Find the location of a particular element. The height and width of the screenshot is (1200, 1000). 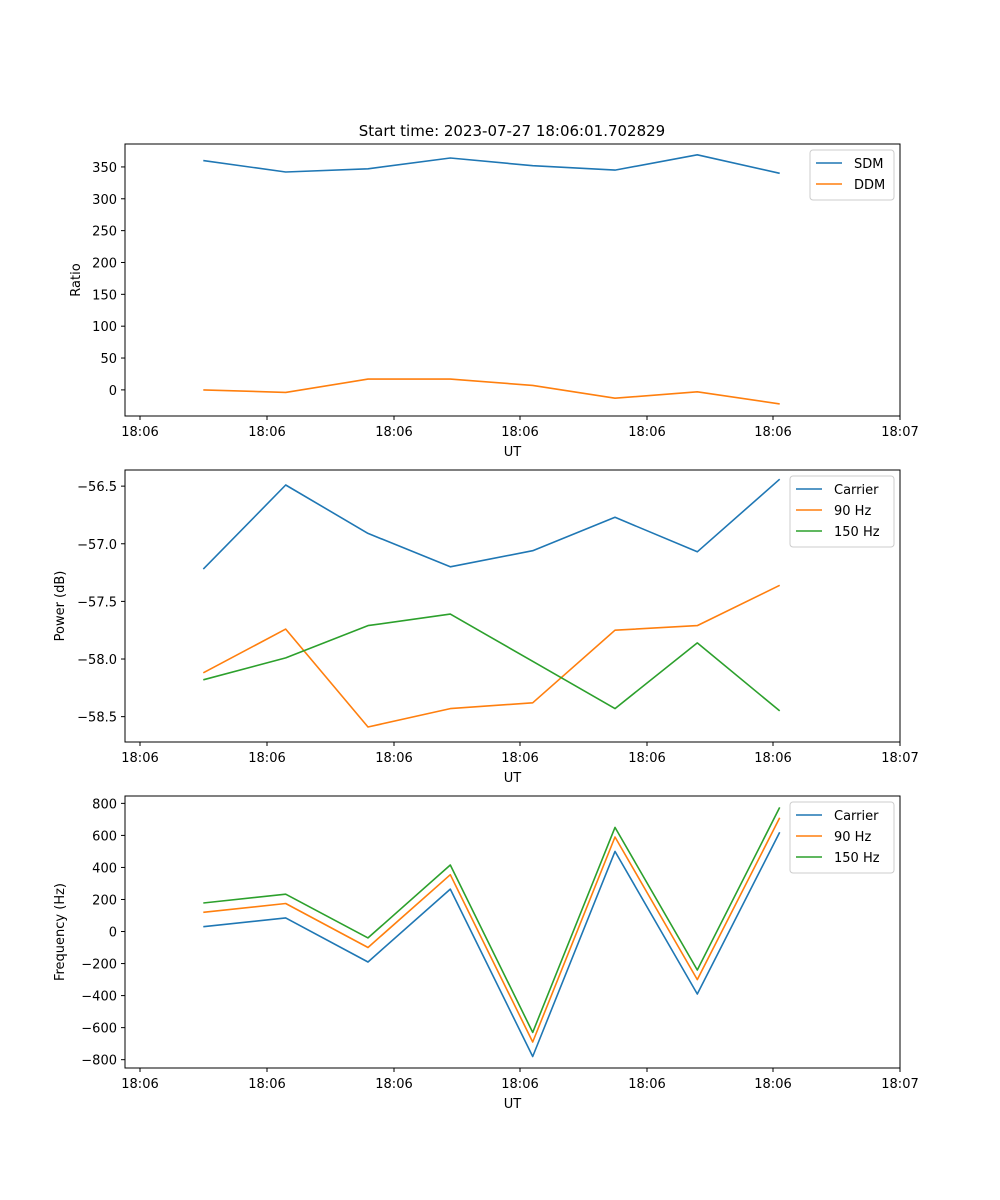

y-axis-label: Ratio is located at coordinates (76, 279).